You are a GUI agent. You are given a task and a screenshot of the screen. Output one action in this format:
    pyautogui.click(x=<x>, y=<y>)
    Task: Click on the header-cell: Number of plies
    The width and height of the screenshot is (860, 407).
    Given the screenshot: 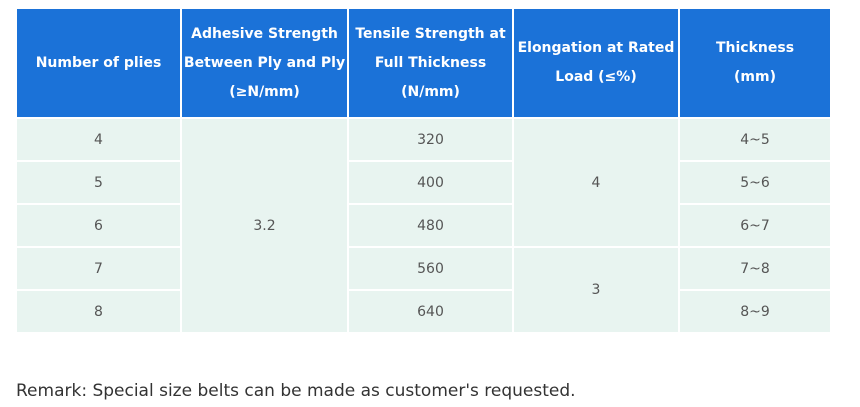 What is the action you would take?
    pyautogui.click(x=98, y=63)
    